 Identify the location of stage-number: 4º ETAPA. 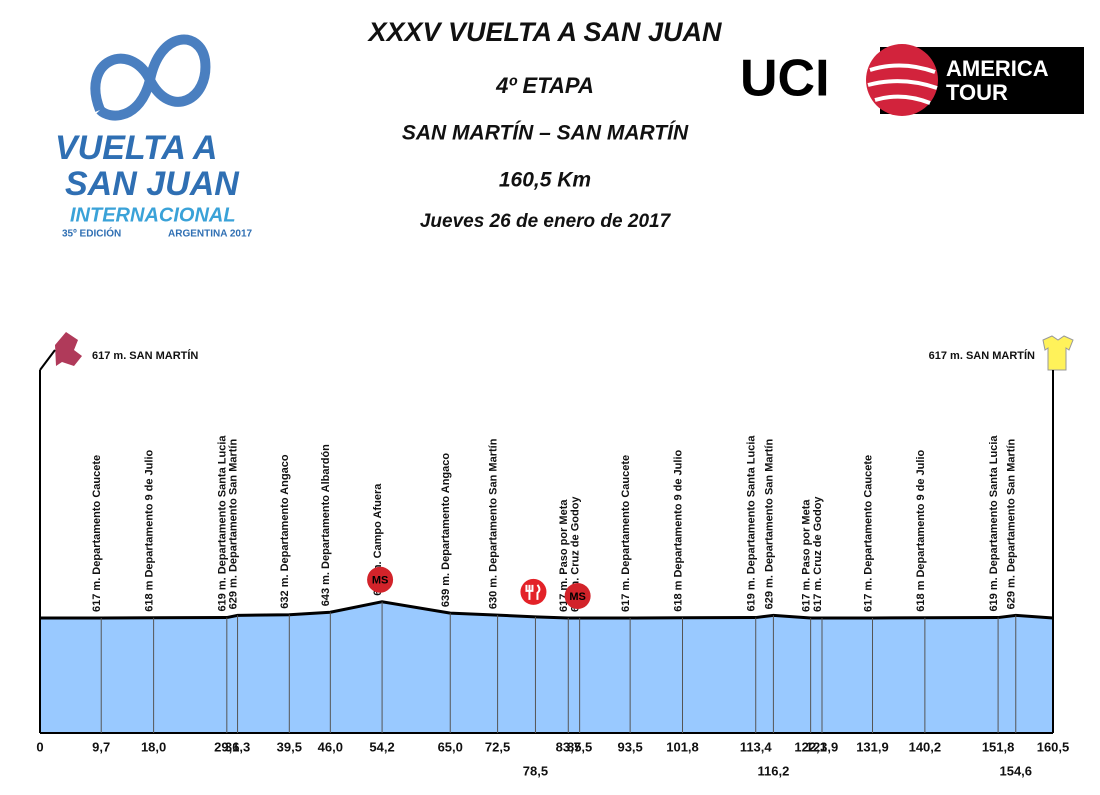
(544, 85).